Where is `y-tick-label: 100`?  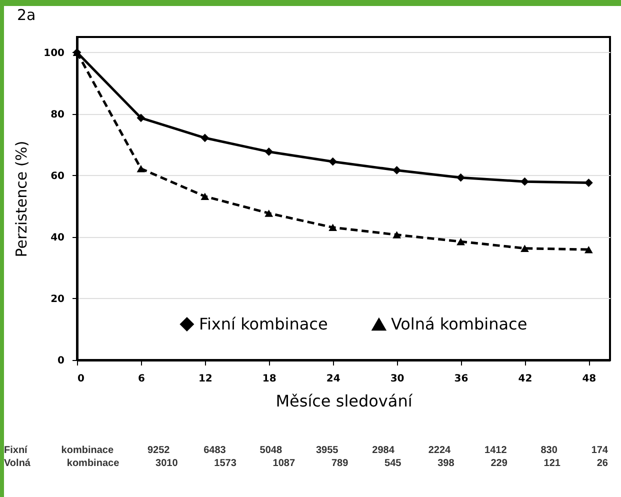
y-tick-label: 100 is located at coordinates (54, 53).